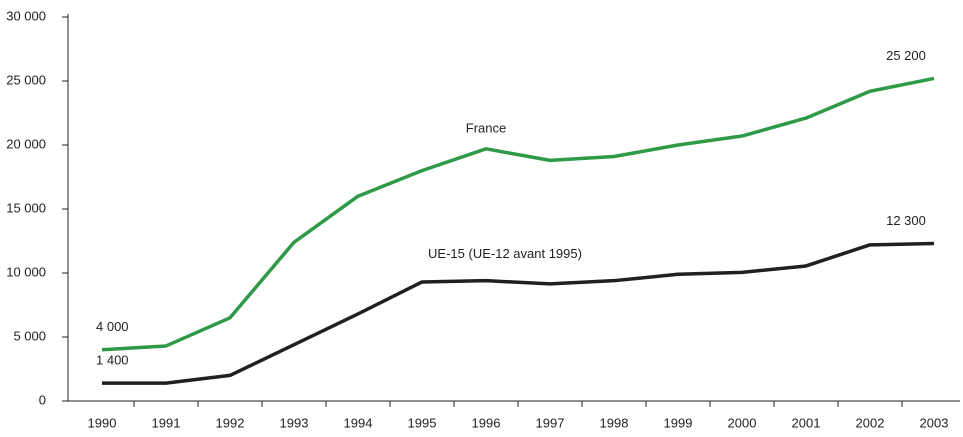 The height and width of the screenshot is (437, 963). I want to click on x-tick-label: 1994, so click(358, 422).